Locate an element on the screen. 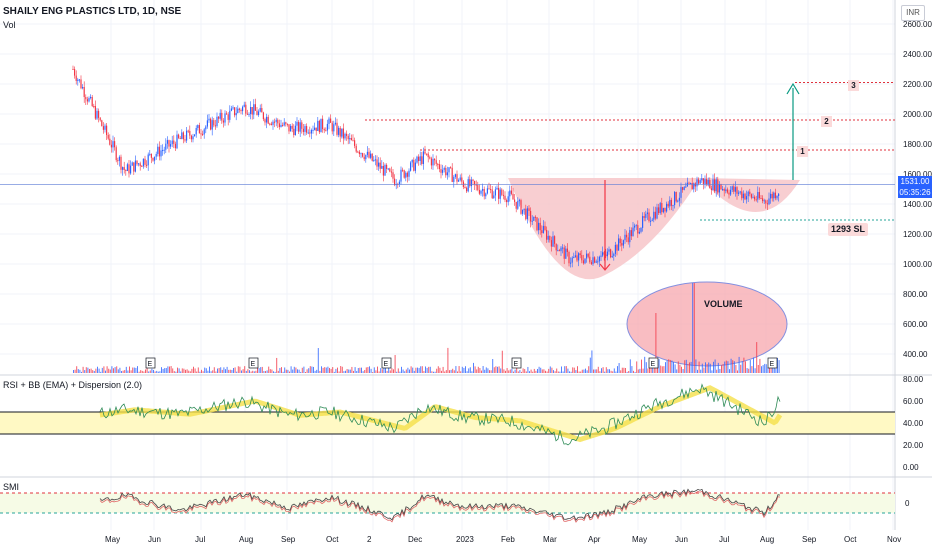 This screenshot has height=550, width=932. time-tick-label: 2 is located at coordinates (369, 539).